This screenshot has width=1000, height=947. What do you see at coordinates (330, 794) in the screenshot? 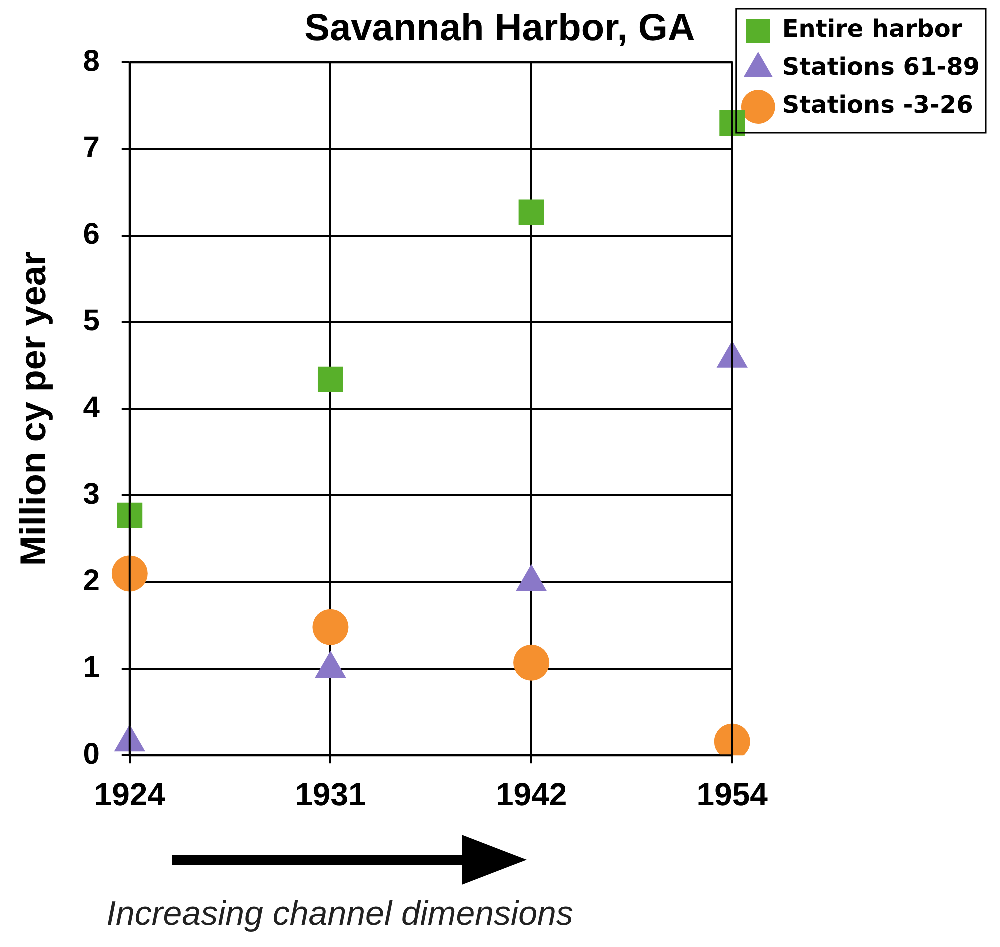
I see `x-tick-label: 1931` at bounding box center [330, 794].